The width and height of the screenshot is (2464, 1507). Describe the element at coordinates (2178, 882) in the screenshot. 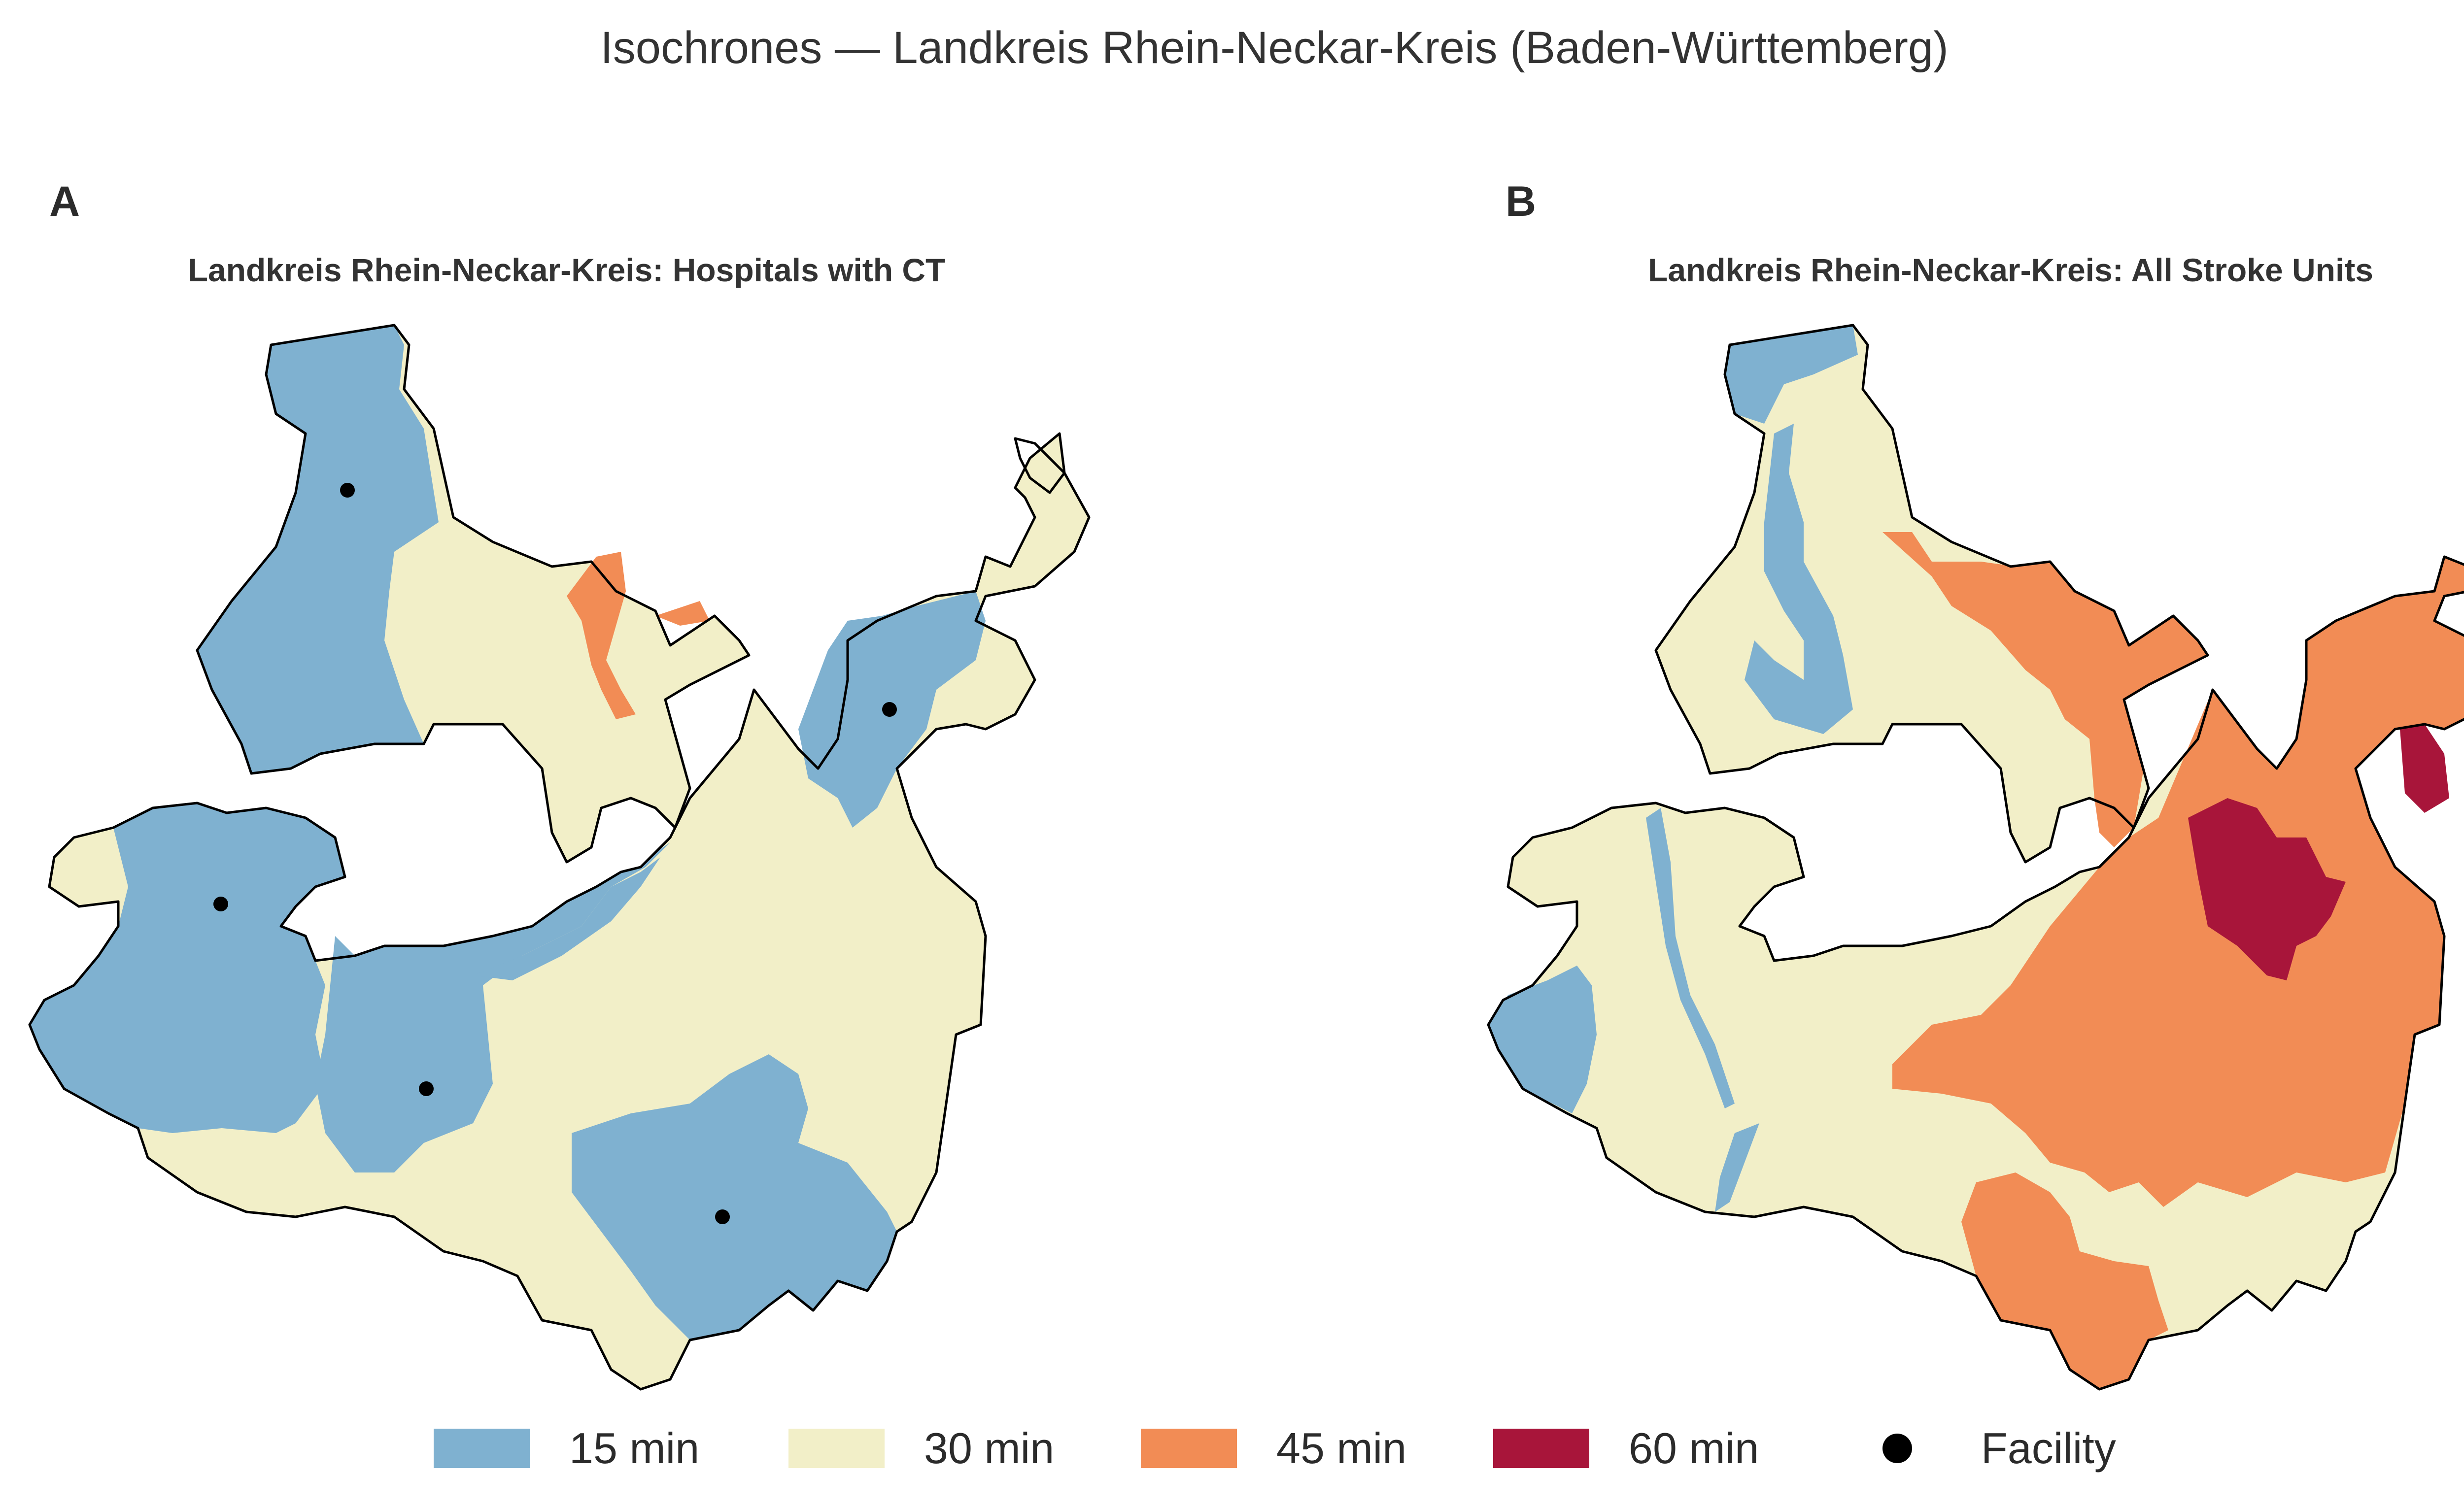

I see `panel-b-45min-east-main` at that location.